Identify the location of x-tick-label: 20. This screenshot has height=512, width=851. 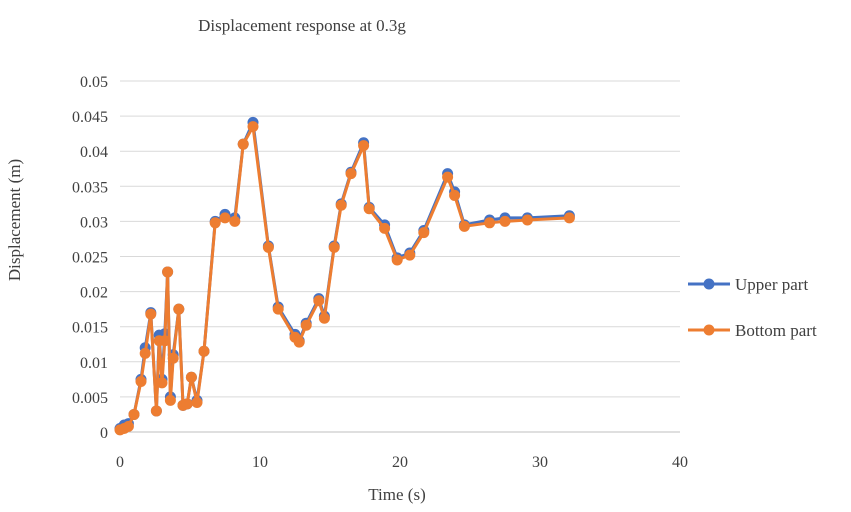
(400, 462).